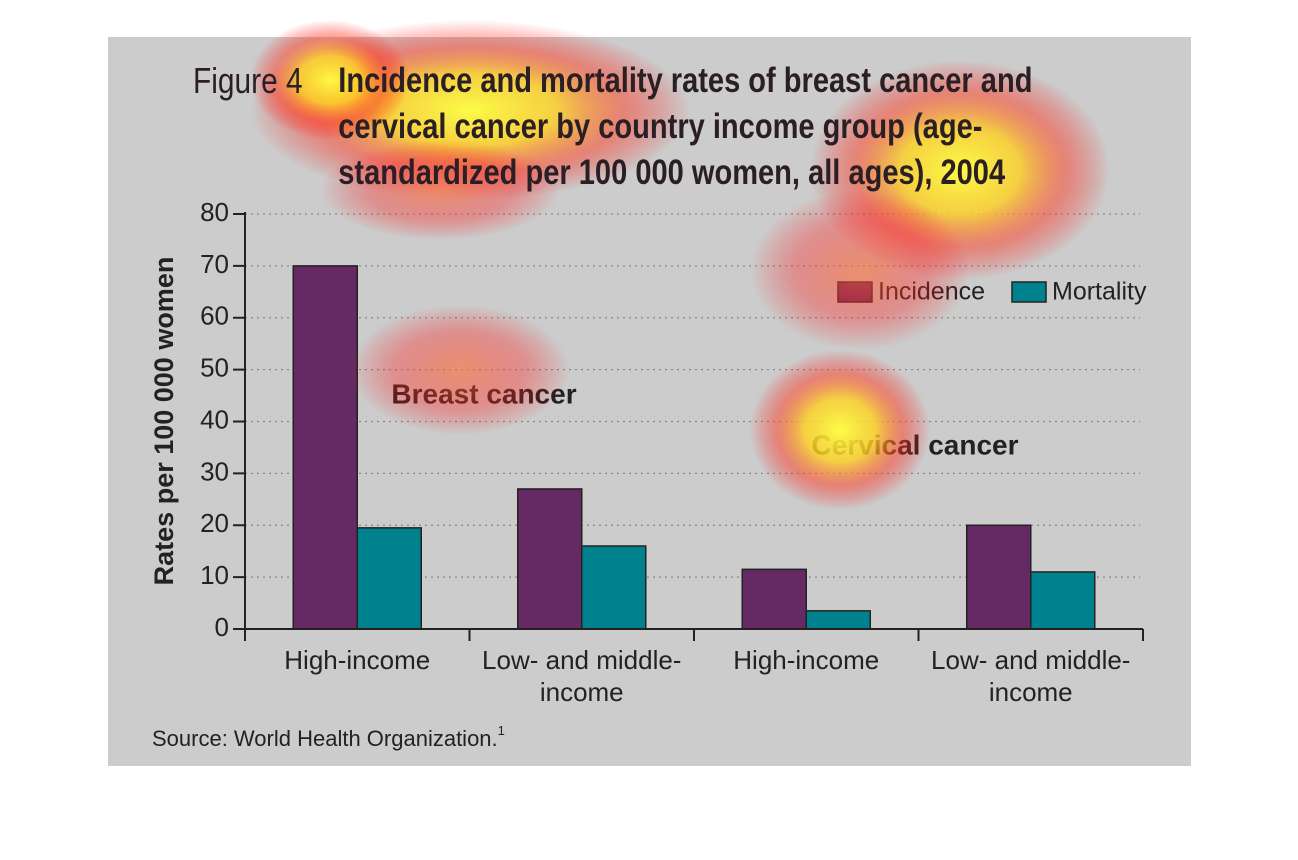 The image size is (1298, 860). Describe the element at coordinates (222, 627) in the screenshot. I see `y-tick-label: 0` at that location.